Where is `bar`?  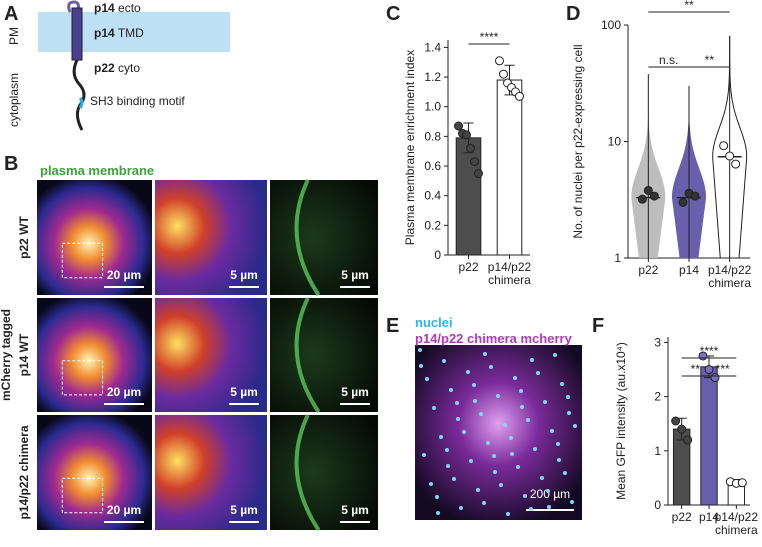
bar is located at coordinates (709, 436).